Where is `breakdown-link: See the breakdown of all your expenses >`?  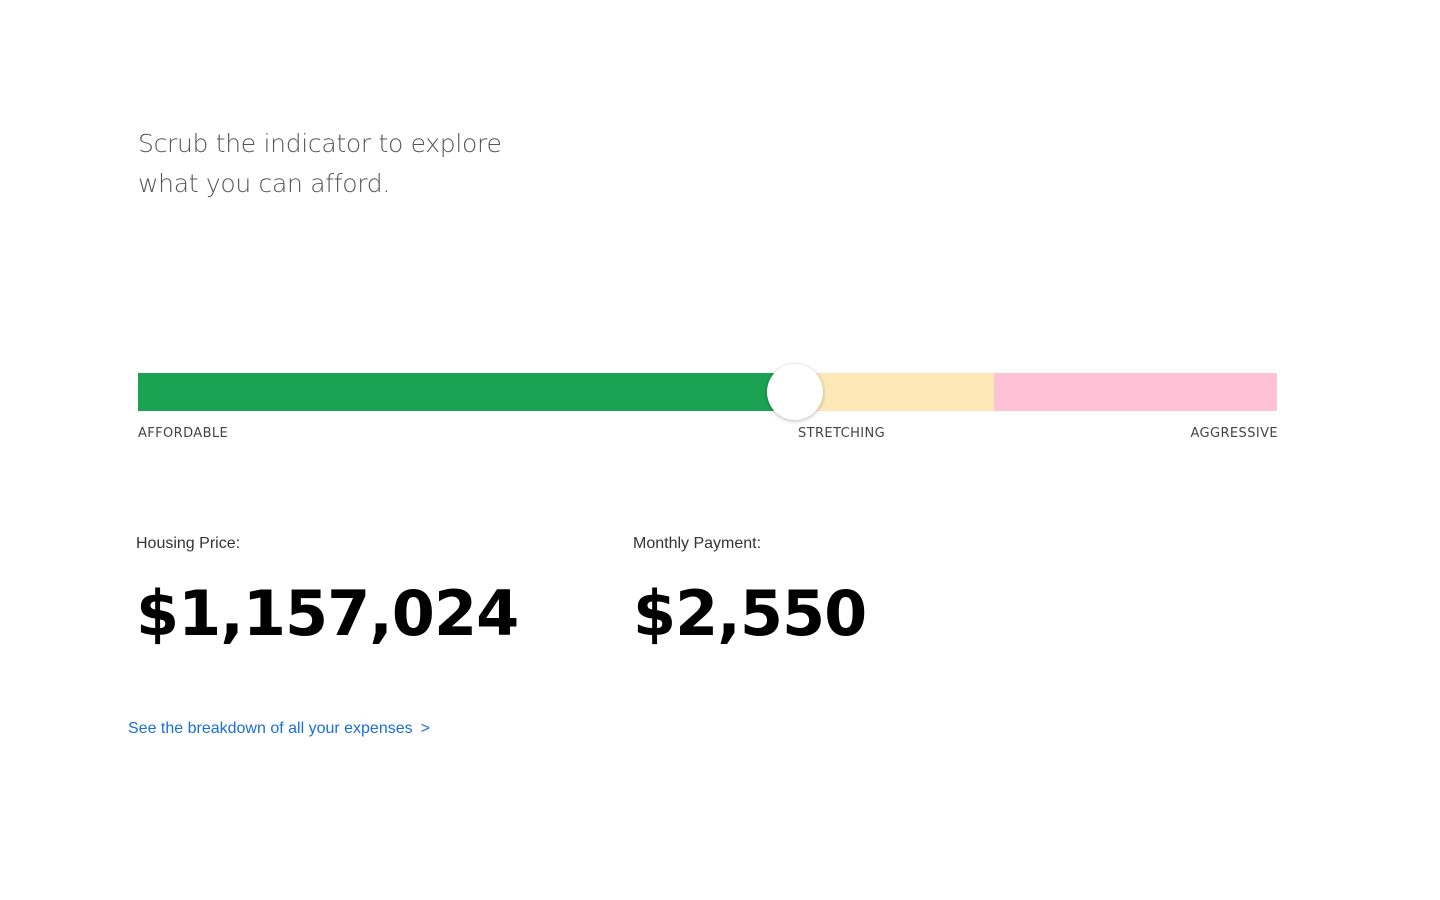 breakdown-link: See the breakdown of all your expenses > is located at coordinates (279, 729).